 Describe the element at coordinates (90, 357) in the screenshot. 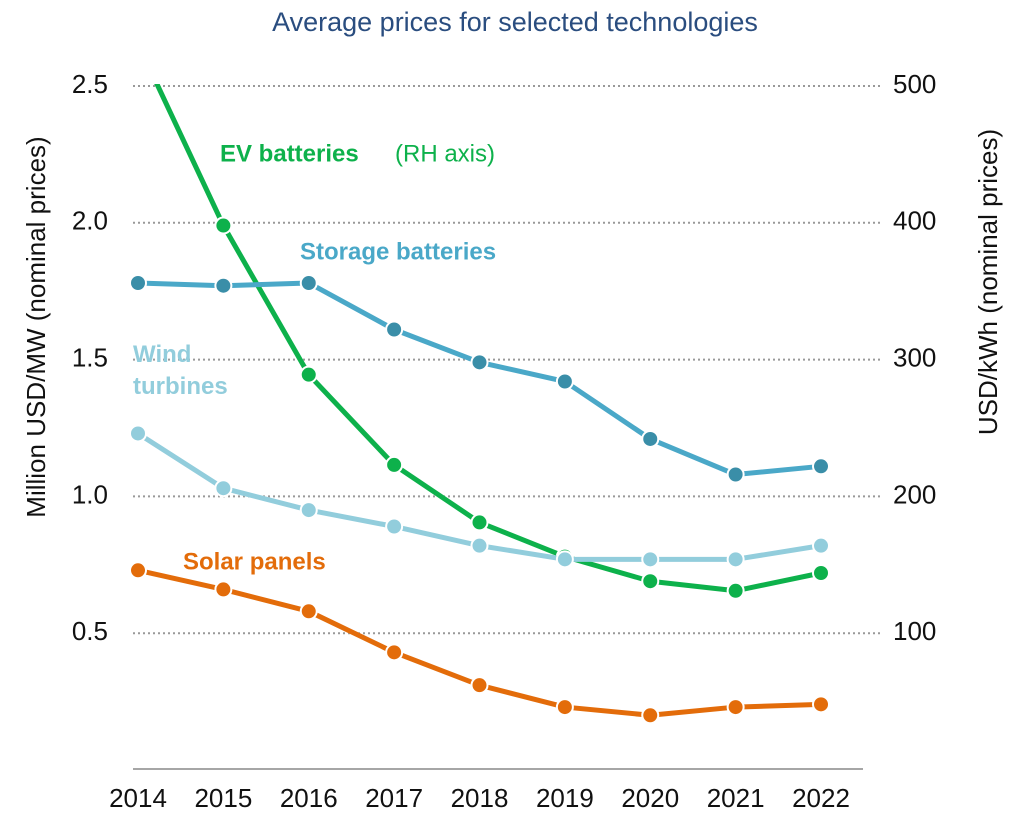

I see `y-tick-label: 1.5` at that location.